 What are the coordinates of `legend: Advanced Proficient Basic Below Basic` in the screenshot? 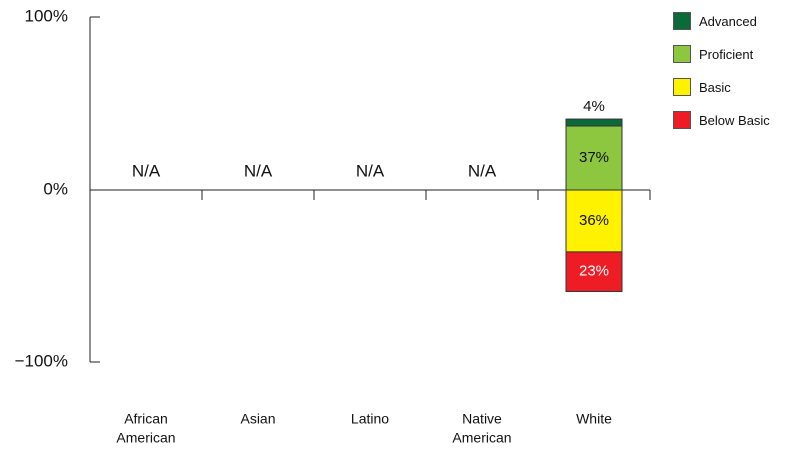 It's located at (721, 76).